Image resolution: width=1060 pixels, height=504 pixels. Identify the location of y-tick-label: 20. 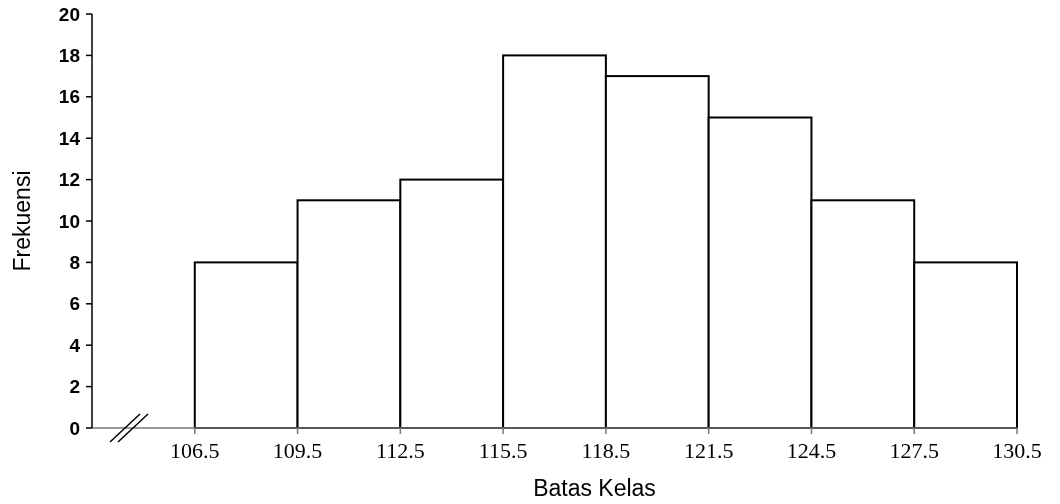
(69, 14).